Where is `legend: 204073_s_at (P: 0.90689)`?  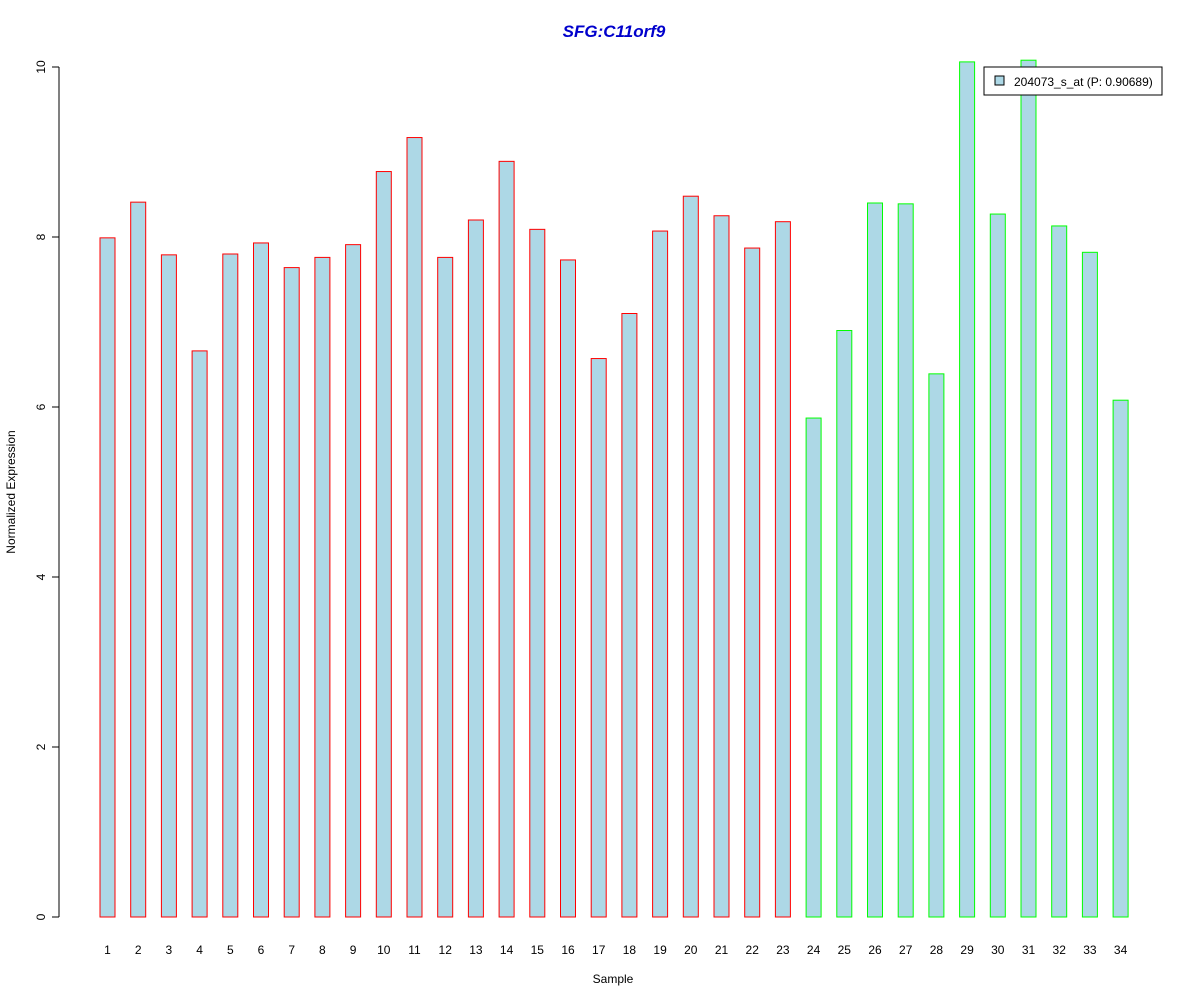 legend: 204073_s_at (P: 0.90689) is located at coordinates (1073, 81).